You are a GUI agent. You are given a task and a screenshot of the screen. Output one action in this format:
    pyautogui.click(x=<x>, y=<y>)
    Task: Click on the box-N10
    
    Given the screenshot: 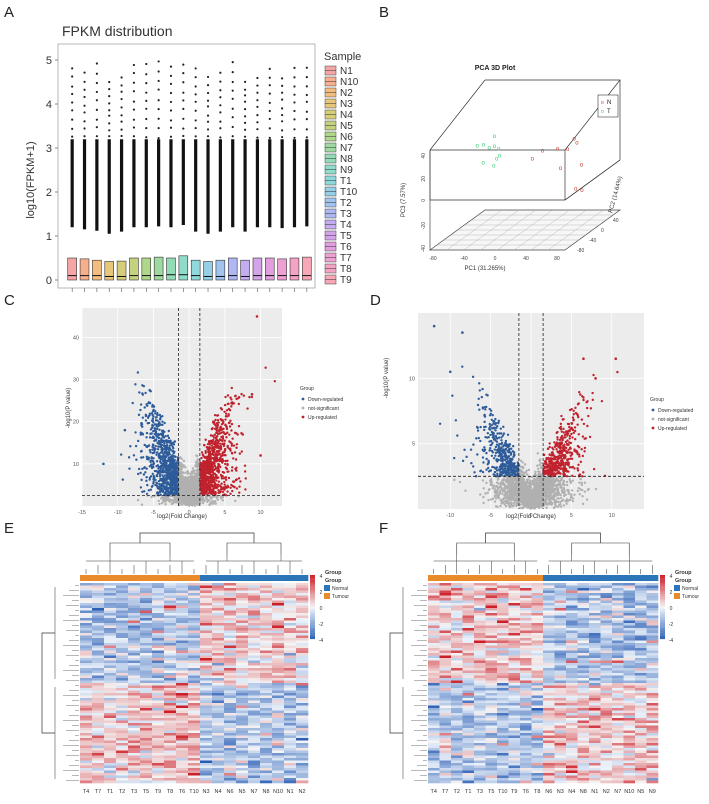 What is the action you would take?
    pyautogui.click(x=84, y=269)
    